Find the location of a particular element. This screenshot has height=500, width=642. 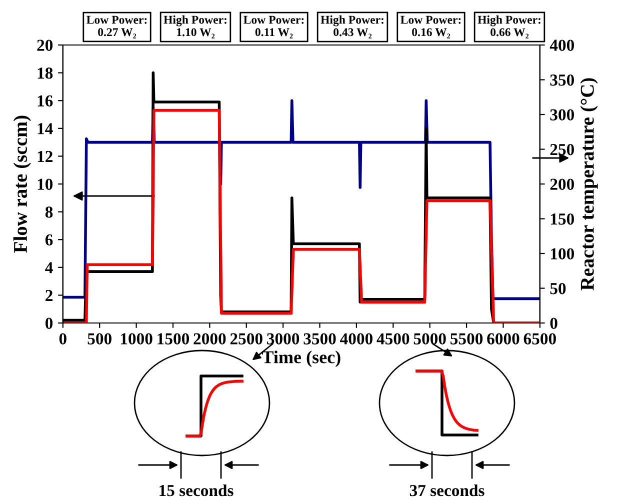

x-tick-label: 4500 is located at coordinates (393, 338).